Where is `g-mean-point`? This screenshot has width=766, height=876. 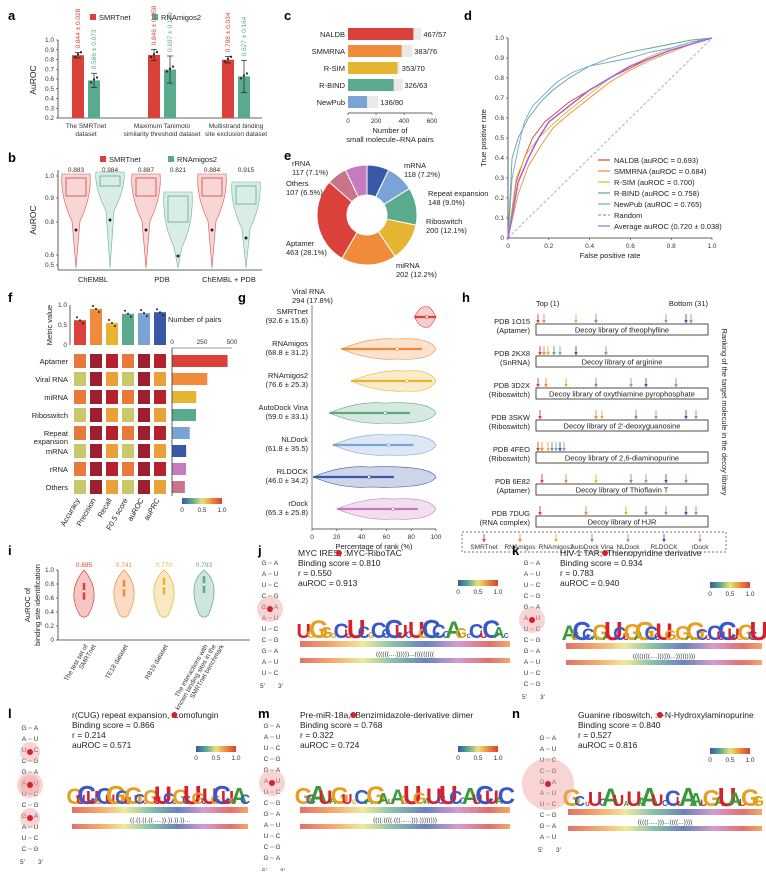
g-mean-point is located at coordinates (407, 381).